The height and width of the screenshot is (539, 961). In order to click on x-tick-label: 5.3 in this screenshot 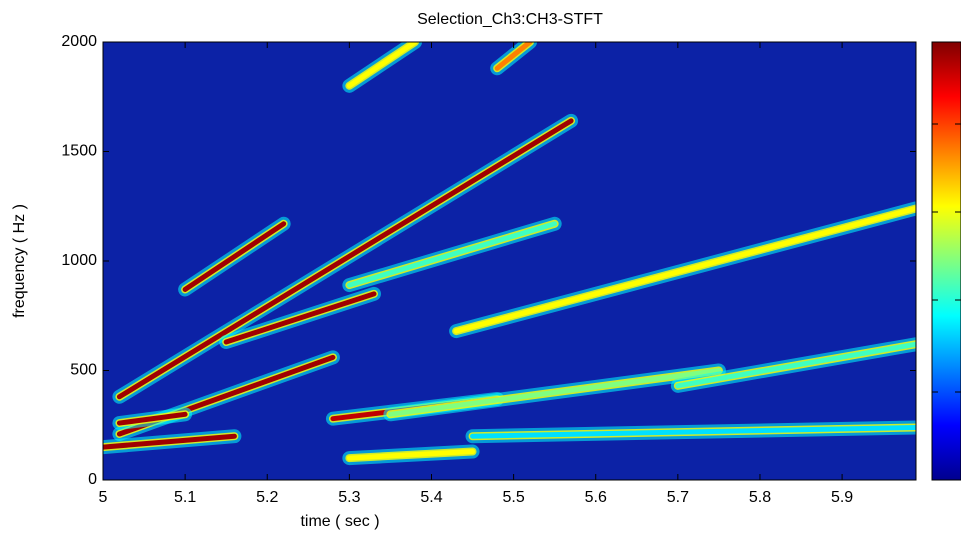, I will do `click(349, 497)`.